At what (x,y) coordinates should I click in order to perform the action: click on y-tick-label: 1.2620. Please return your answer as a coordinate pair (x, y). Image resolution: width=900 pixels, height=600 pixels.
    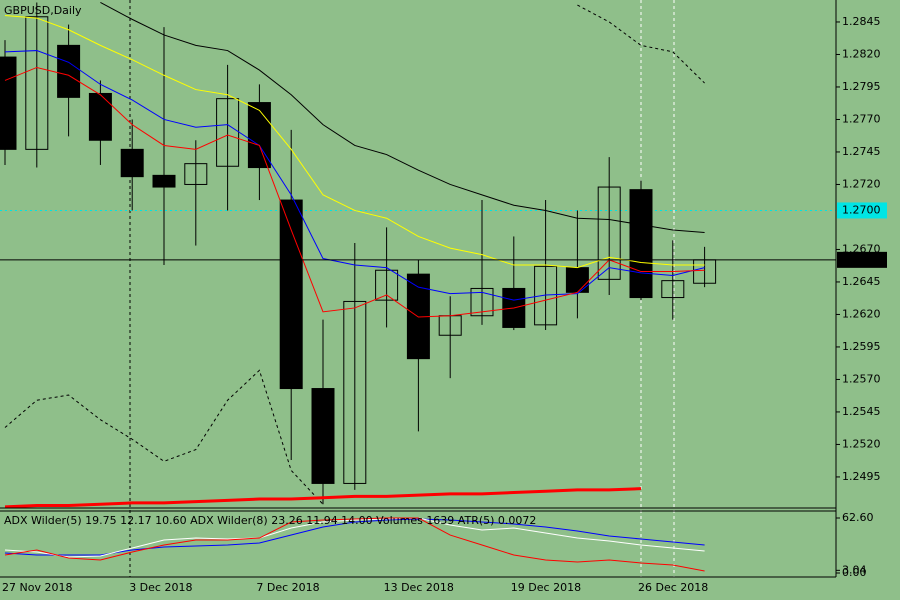
    Looking at the image, I should click on (861, 313).